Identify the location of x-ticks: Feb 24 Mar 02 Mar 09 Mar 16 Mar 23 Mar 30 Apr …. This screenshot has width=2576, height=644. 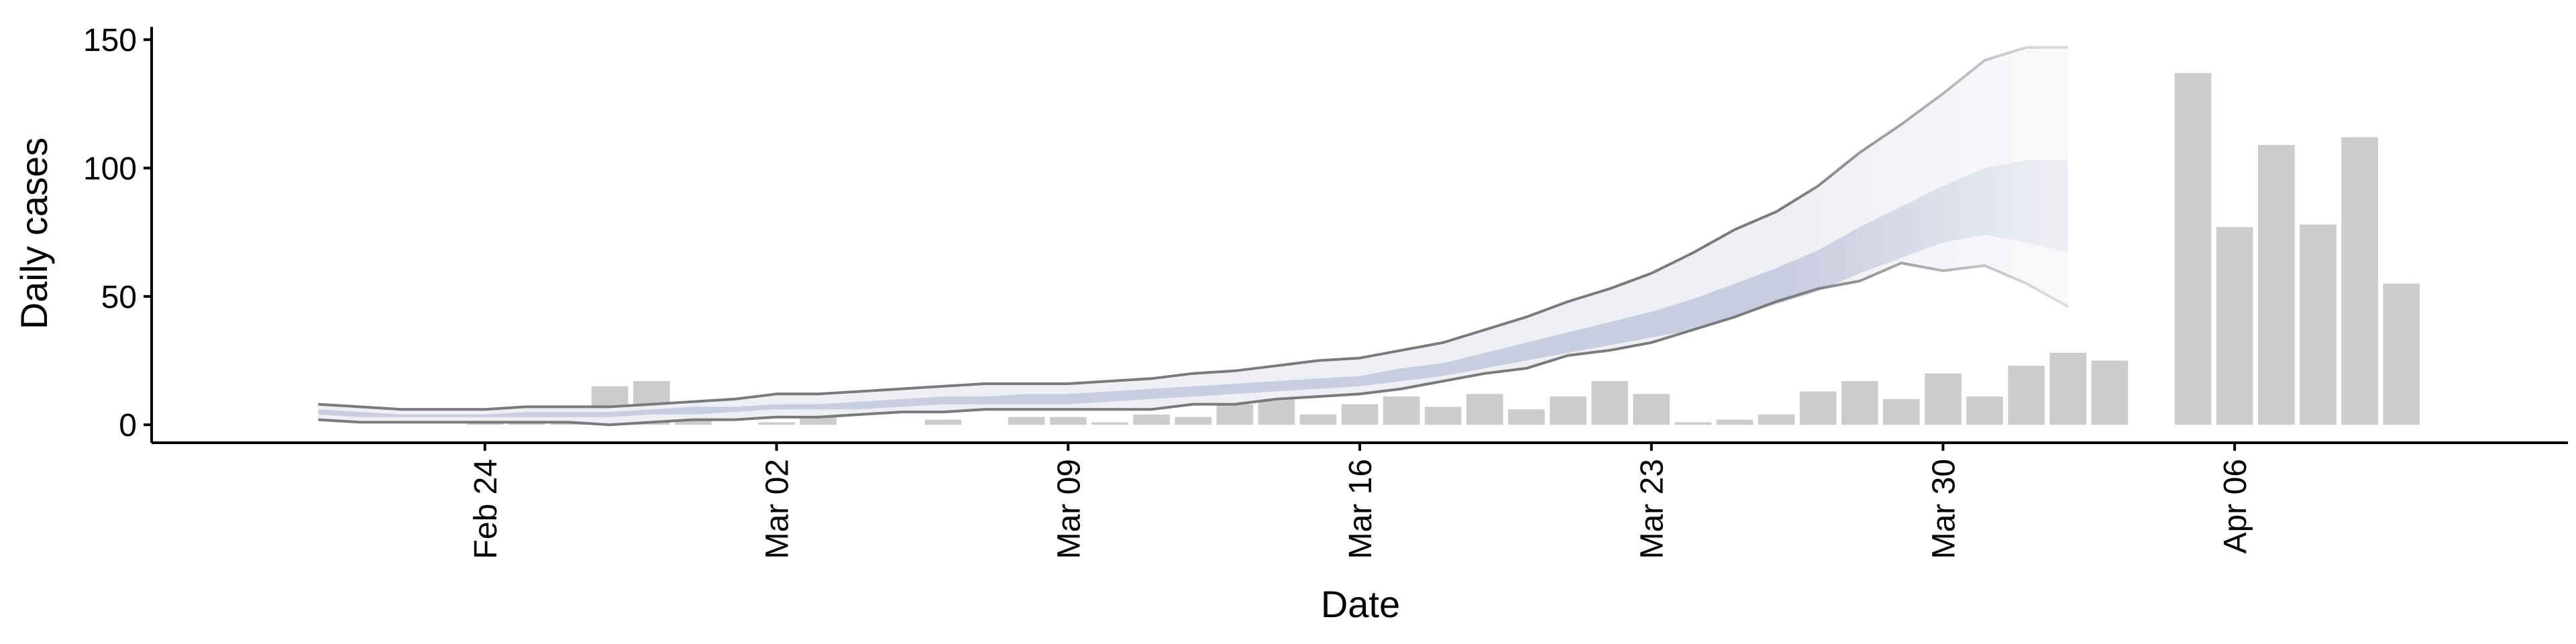
(1360, 501).